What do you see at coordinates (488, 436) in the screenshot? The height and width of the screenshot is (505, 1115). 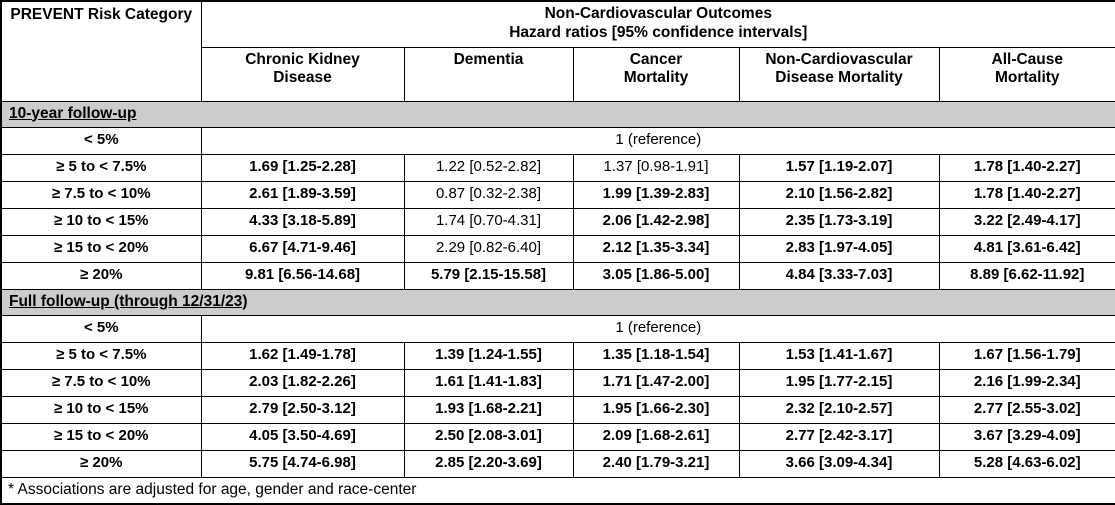 I see `cell-dementia: 2.50 [2.08-3.01]` at bounding box center [488, 436].